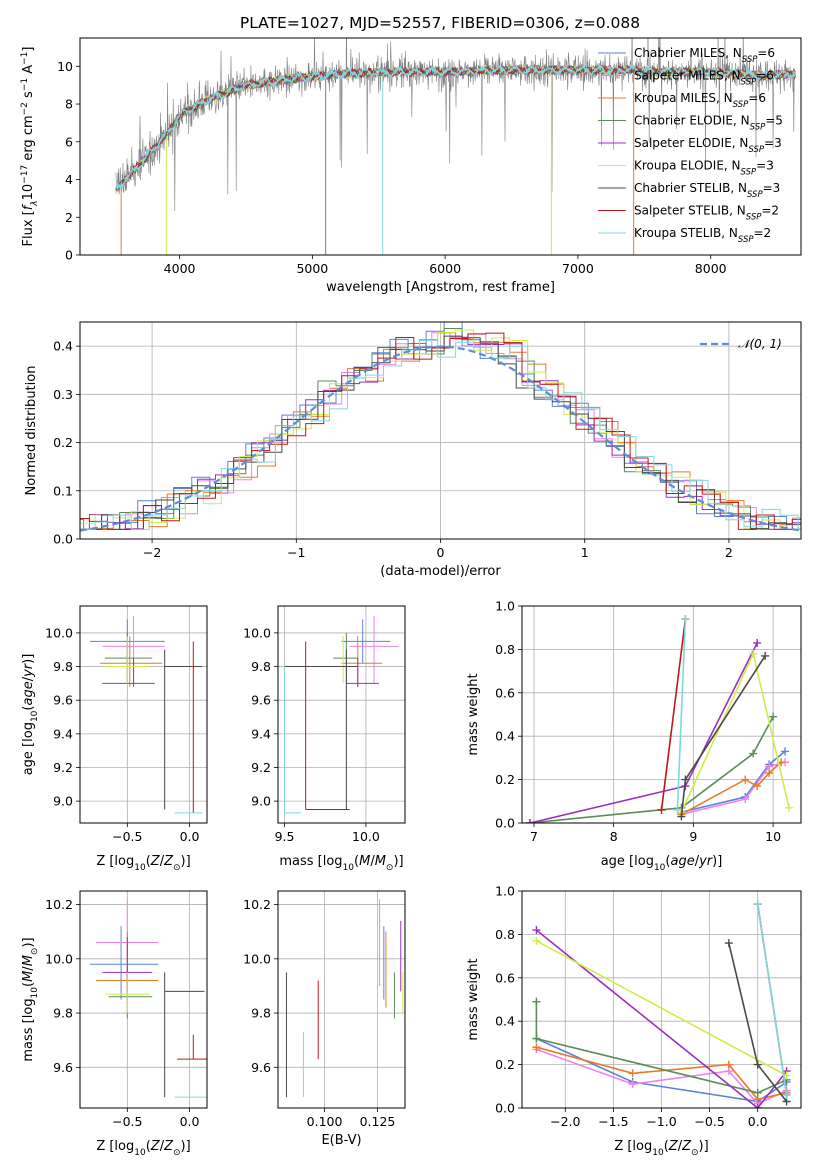  I want to click on legend-label-kroupa-miles: Kroupa MILES, NSSP=6, so click(700, 100).